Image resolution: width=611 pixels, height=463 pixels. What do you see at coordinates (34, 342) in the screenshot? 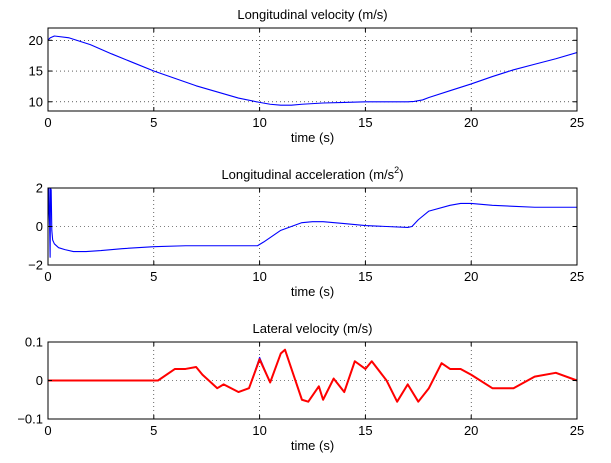
I see `y-tick-label: 0.1` at bounding box center [34, 342].